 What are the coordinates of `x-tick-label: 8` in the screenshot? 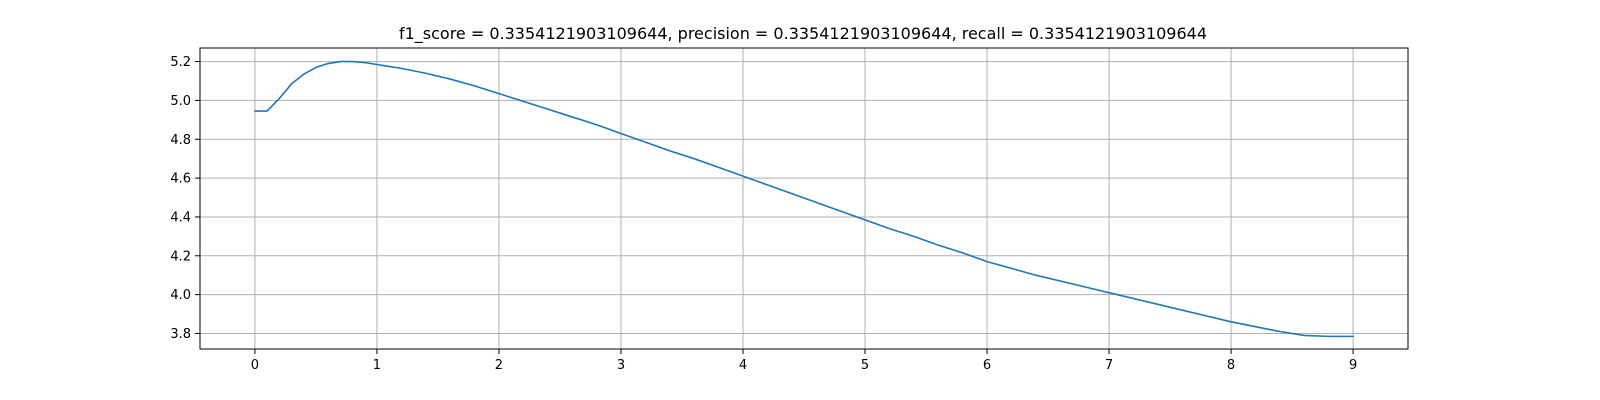 It's located at (1231, 365).